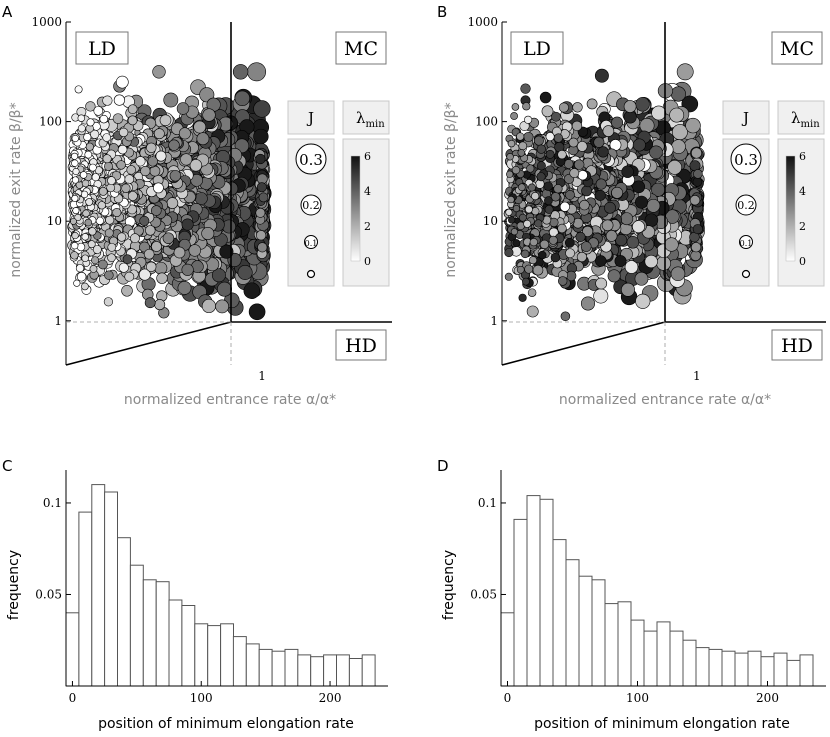 The width and height of the screenshot is (830, 737). Describe the element at coordinates (449, 585) in the screenshot. I see `y-axis-label-d: frequency` at that location.